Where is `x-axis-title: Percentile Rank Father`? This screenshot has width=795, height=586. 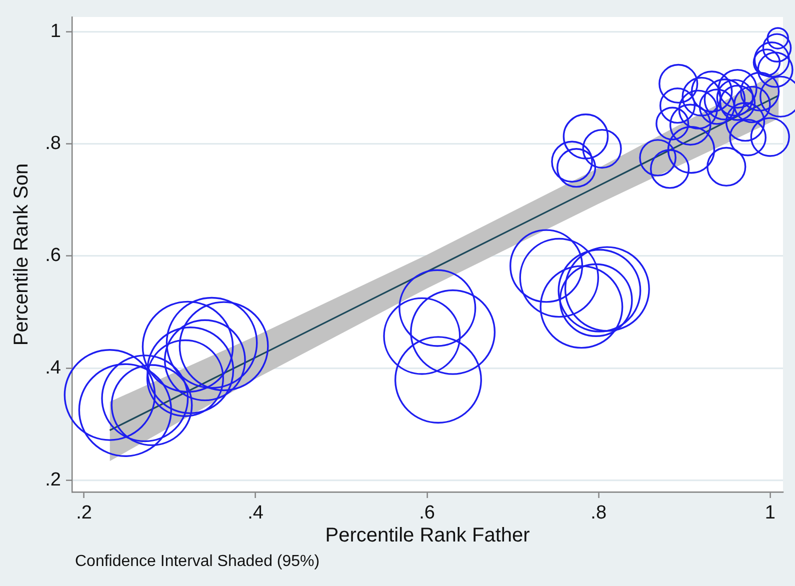 x-axis-title: Percentile Rank Father is located at coordinates (427, 535).